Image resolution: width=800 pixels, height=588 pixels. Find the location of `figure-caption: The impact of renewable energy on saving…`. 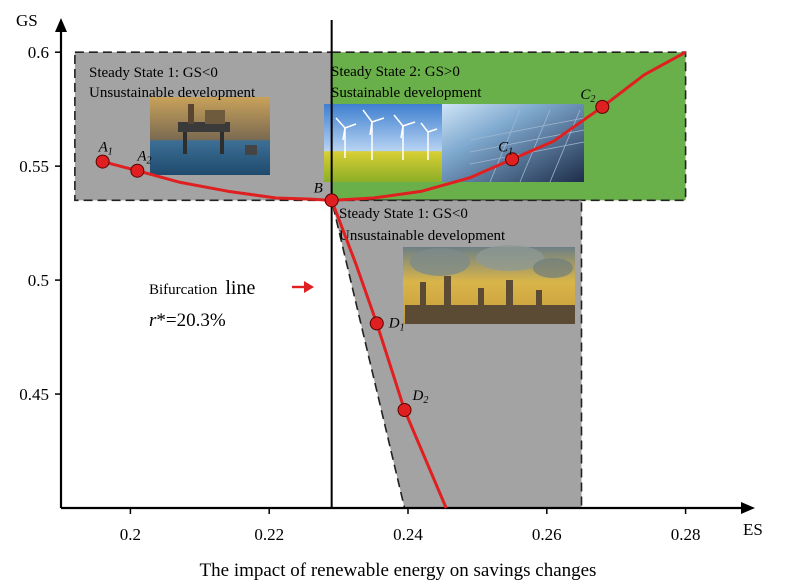

figure-caption: The impact of renewable energy on saving… is located at coordinates (398, 570).